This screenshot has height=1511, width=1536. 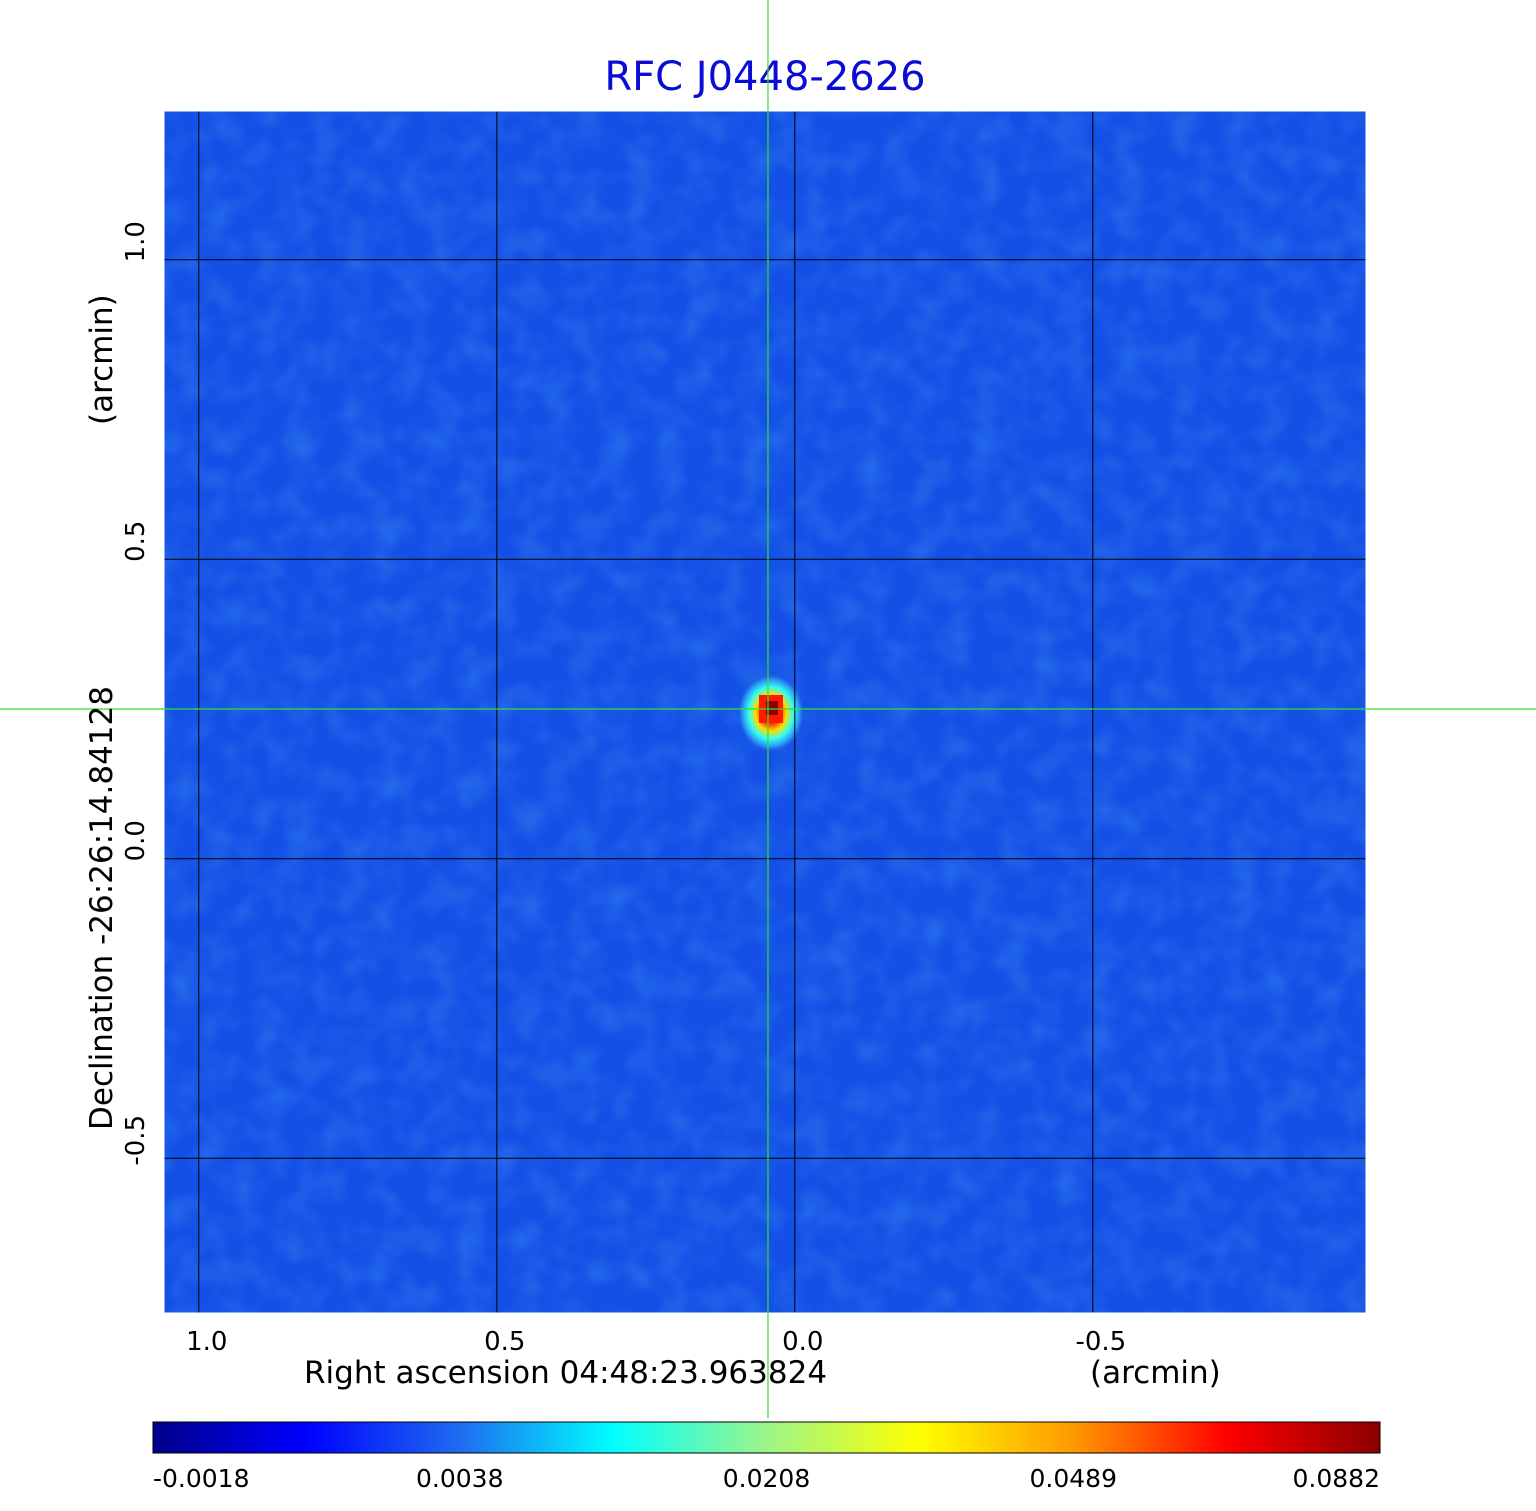 I want to click on y-tick-group: 0.0, so click(x=136, y=840).